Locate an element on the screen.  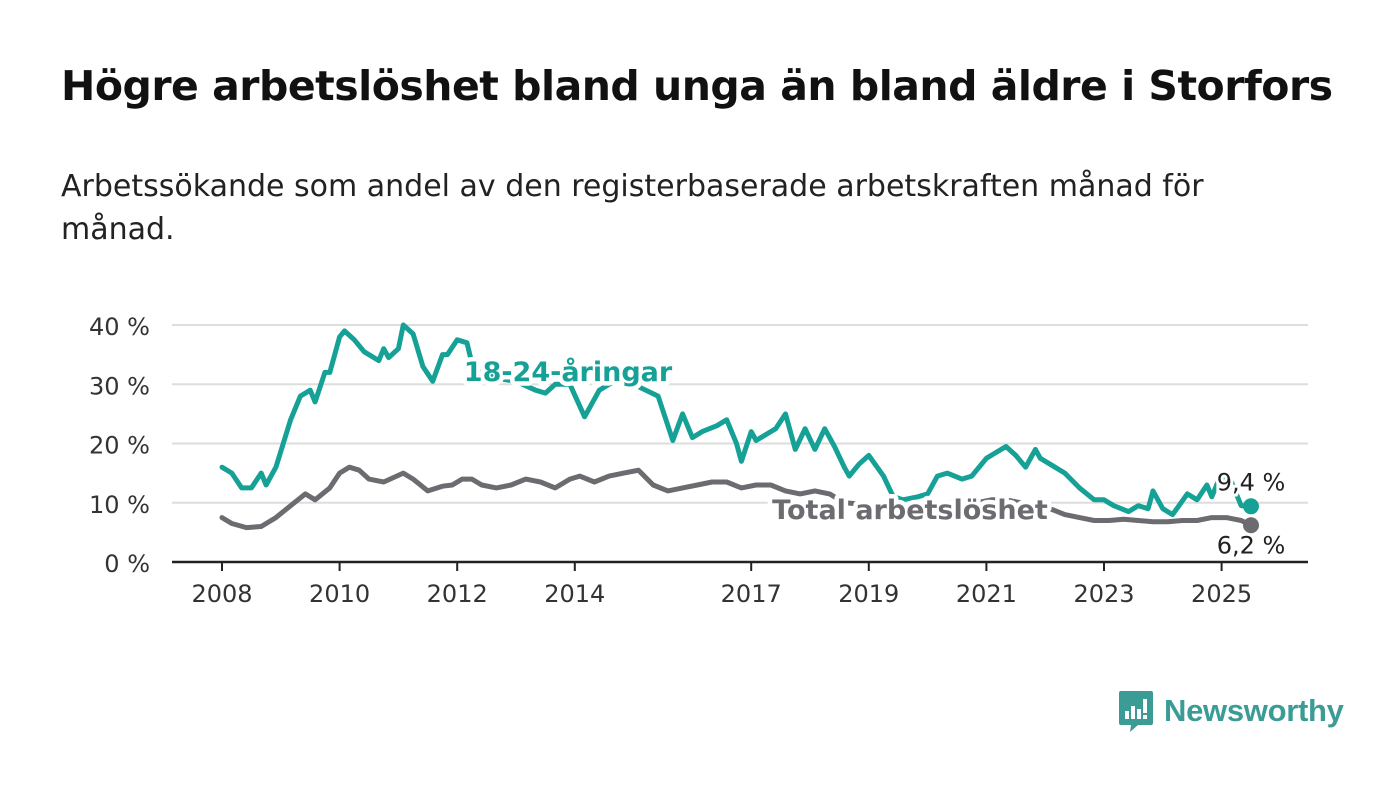
series-end-value-label: 6,2 % is located at coordinates (1251, 545).